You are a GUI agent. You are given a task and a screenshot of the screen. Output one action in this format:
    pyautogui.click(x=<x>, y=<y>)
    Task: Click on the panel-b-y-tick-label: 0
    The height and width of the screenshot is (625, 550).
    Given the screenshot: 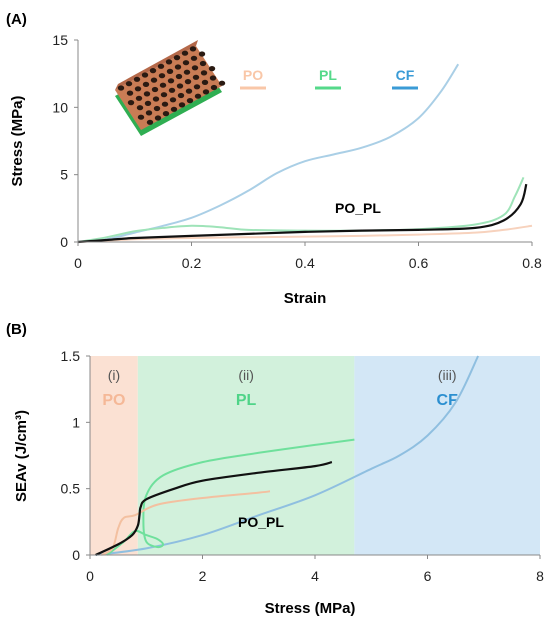 What is the action you would take?
    pyautogui.click(x=76, y=555)
    